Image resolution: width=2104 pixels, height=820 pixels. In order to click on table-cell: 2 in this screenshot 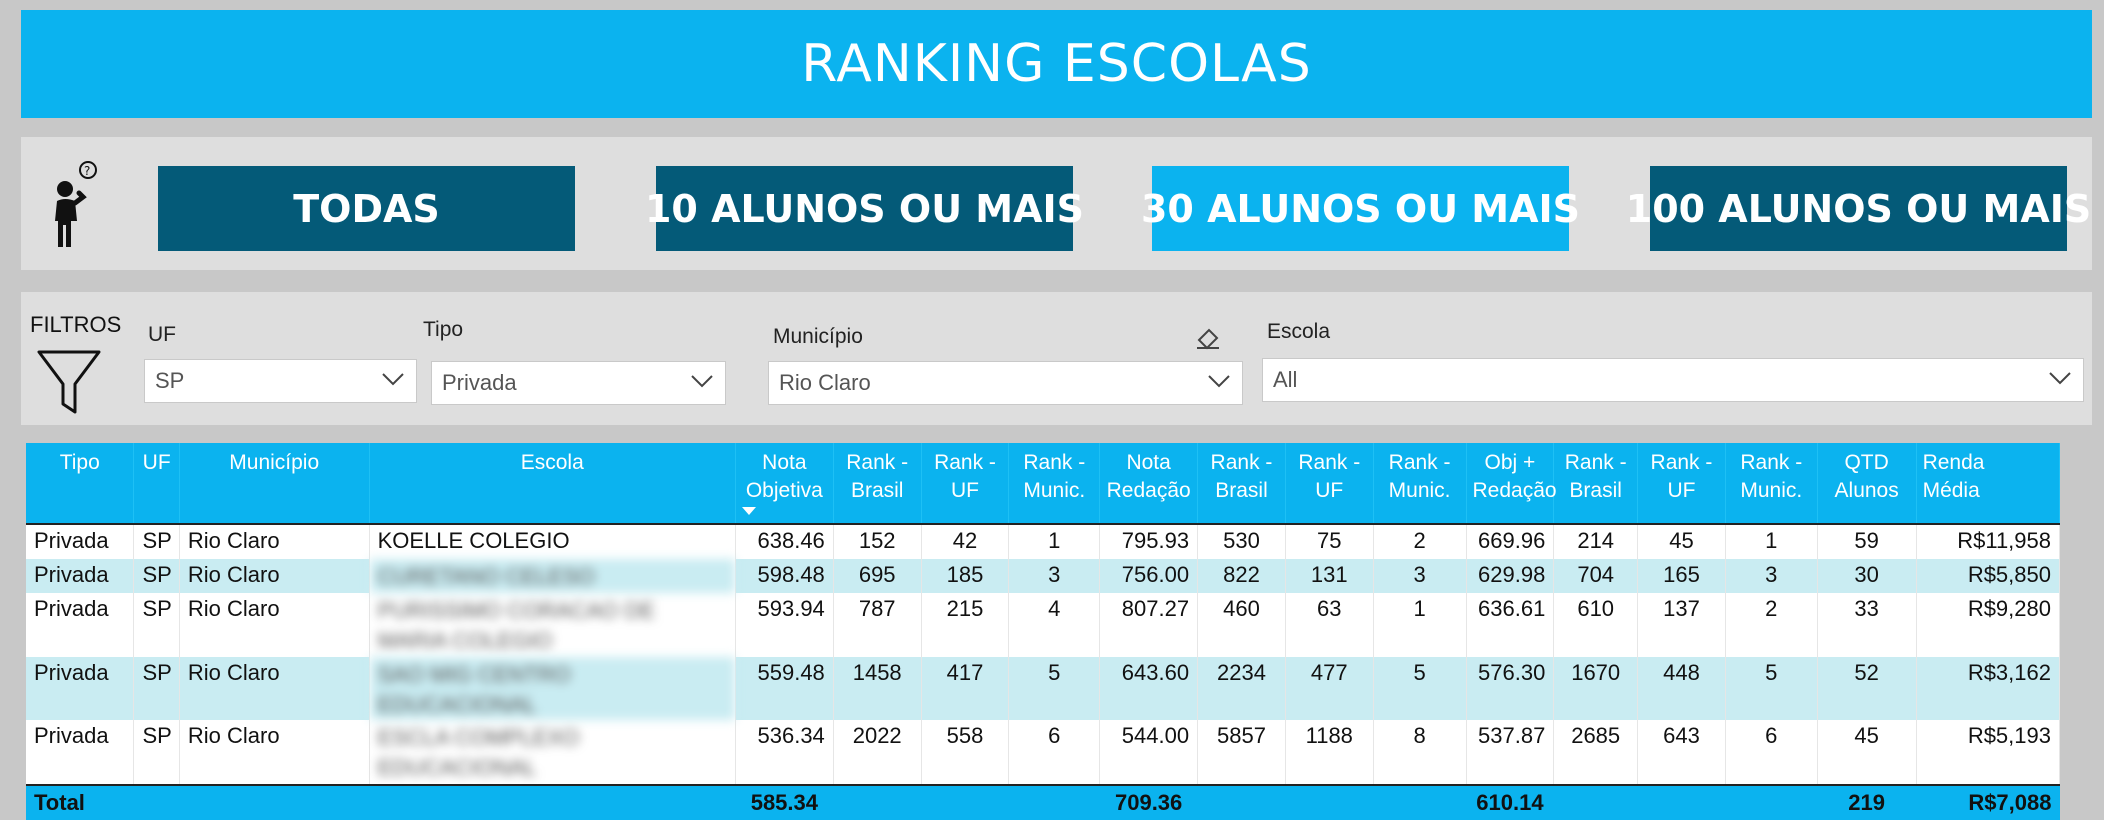, I will do `click(1771, 625)`.